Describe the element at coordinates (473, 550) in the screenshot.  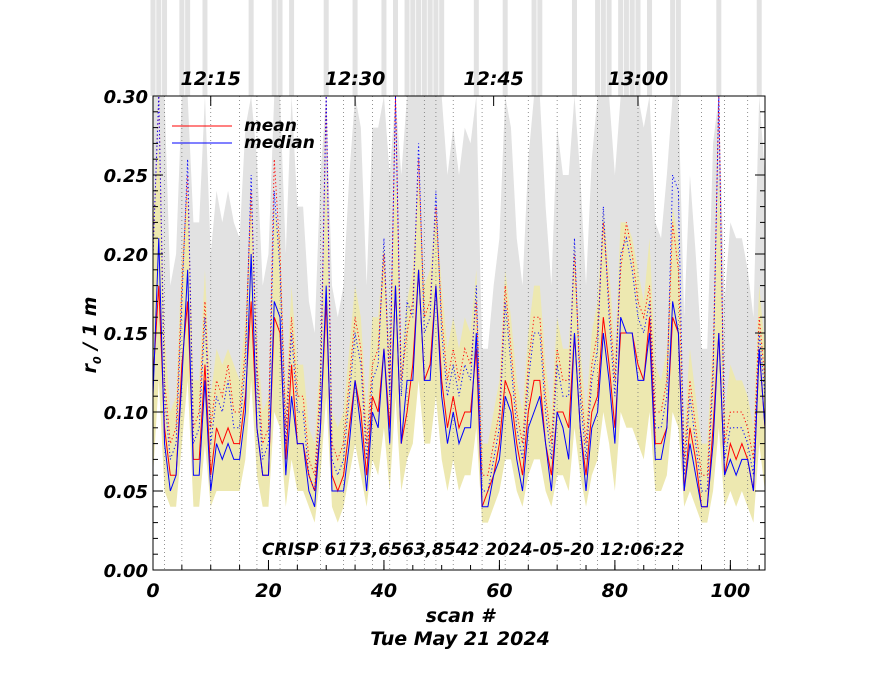
I see `annotation-label: CRISP 6173,6563,8542 2024-05-20 12:06:22` at that location.